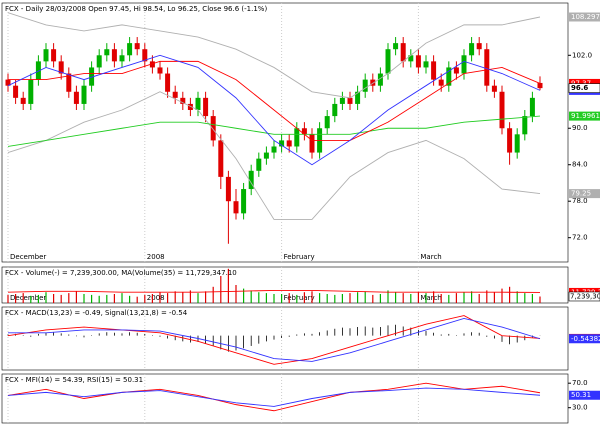 This screenshot has width=600, height=427. What do you see at coordinates (580, 201) in the screenshot?
I see `y-tick-label: 78.0` at bounding box center [580, 201].